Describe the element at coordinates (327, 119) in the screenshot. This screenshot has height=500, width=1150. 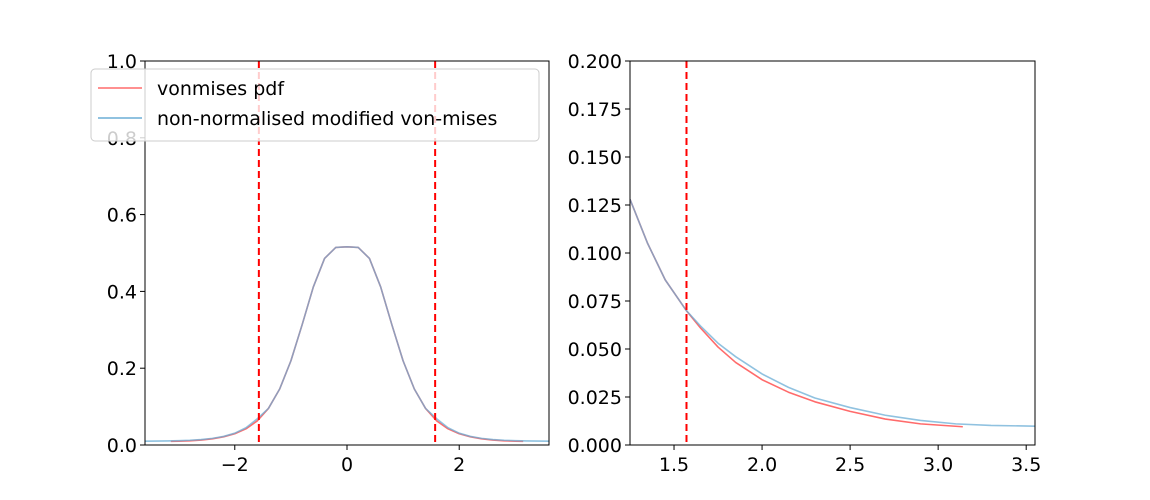
I see `legend-label: non-normalised modified von-mises` at that location.